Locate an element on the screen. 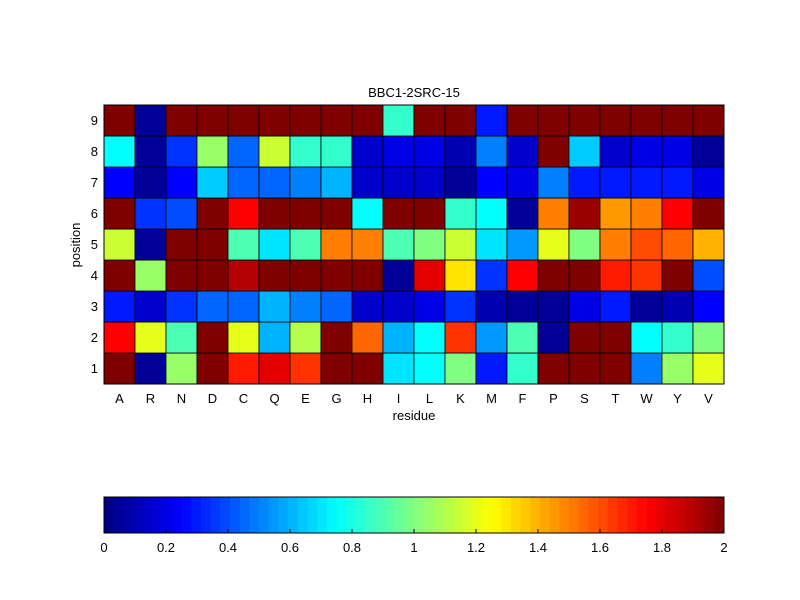  y-tick-label: 3 is located at coordinates (94, 306).